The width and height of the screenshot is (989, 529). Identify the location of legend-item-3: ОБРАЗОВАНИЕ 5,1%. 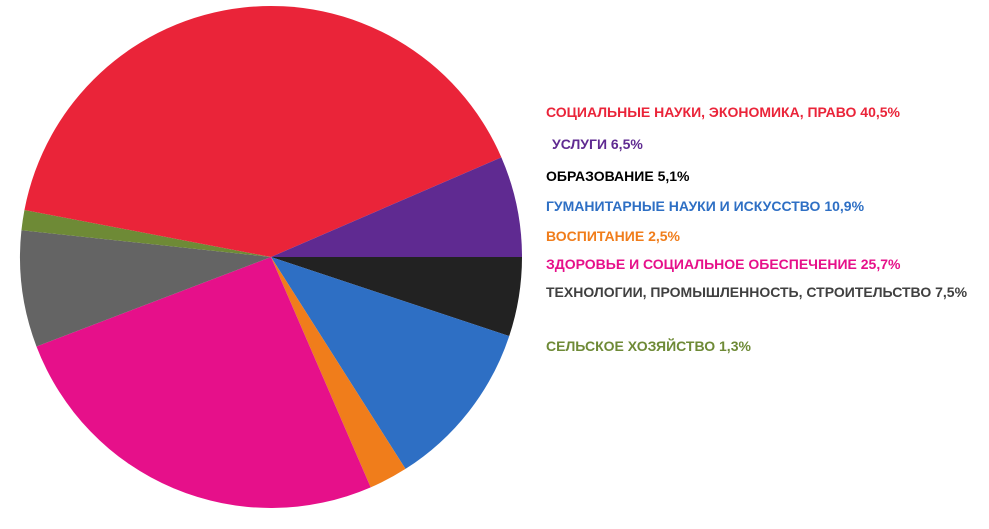
(618, 176).